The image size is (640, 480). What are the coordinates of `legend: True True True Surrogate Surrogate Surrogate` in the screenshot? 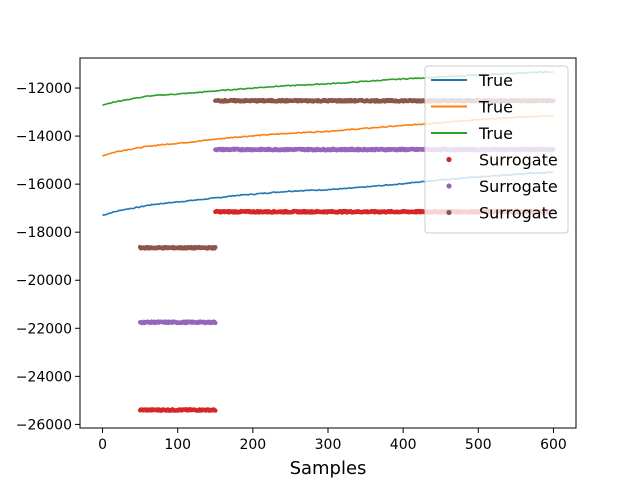 It's located at (496, 149).